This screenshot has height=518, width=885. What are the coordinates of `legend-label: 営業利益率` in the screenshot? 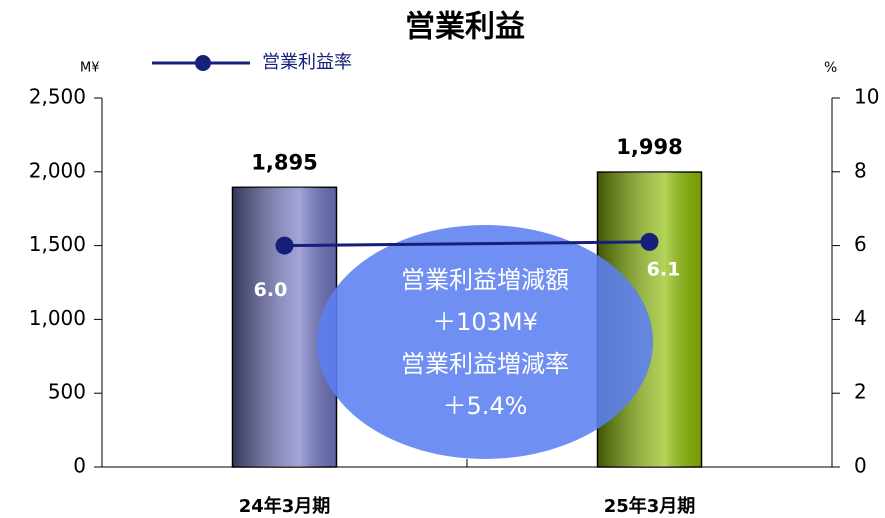 It's located at (307, 62).